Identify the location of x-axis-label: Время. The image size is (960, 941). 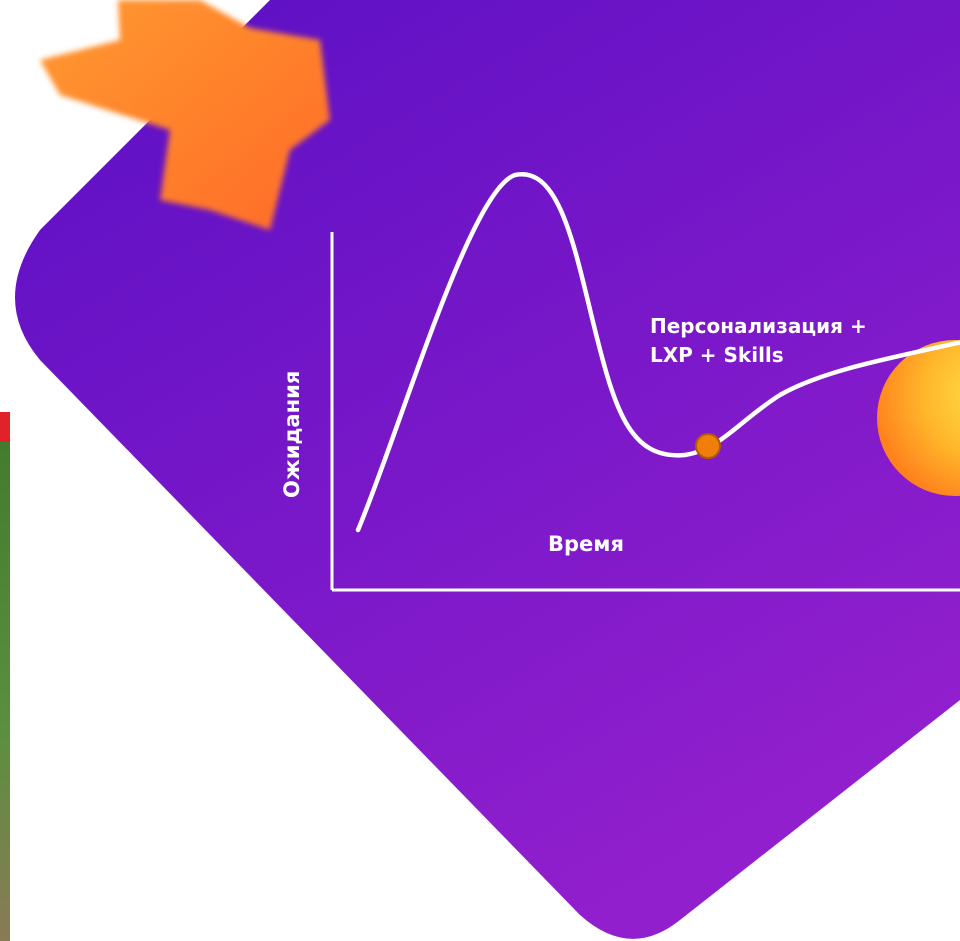
(586, 544).